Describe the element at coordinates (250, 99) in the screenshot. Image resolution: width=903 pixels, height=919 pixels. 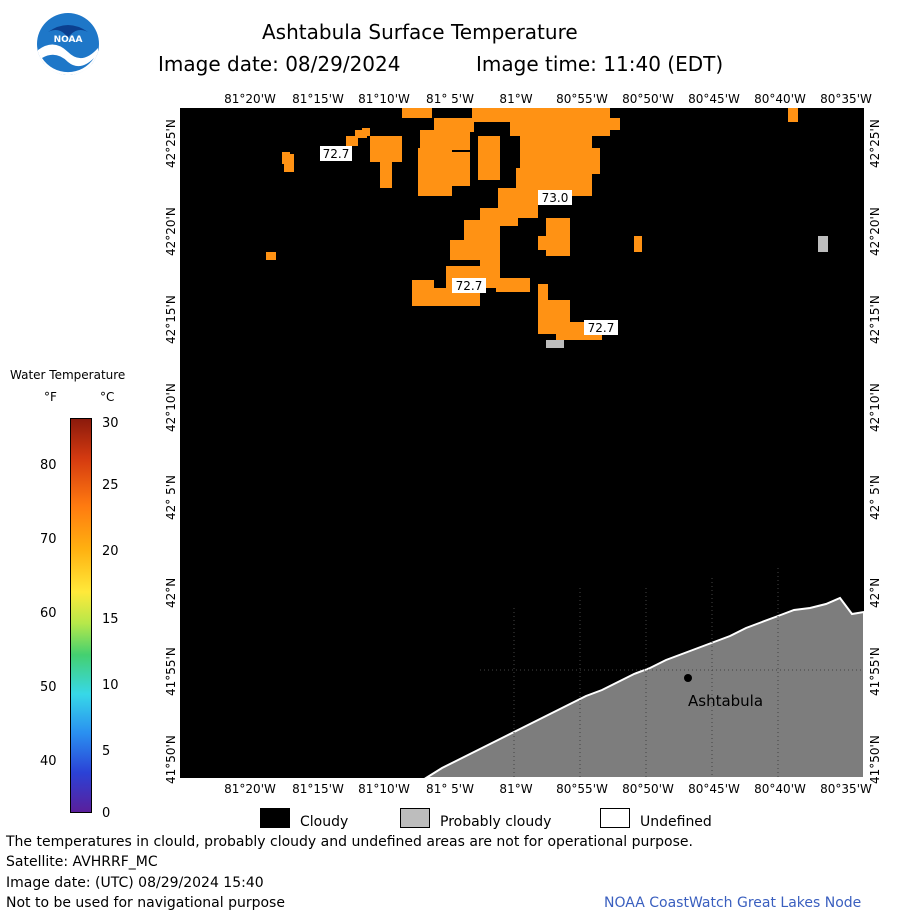
I see `top-longitude-label: 81°20'W` at that location.